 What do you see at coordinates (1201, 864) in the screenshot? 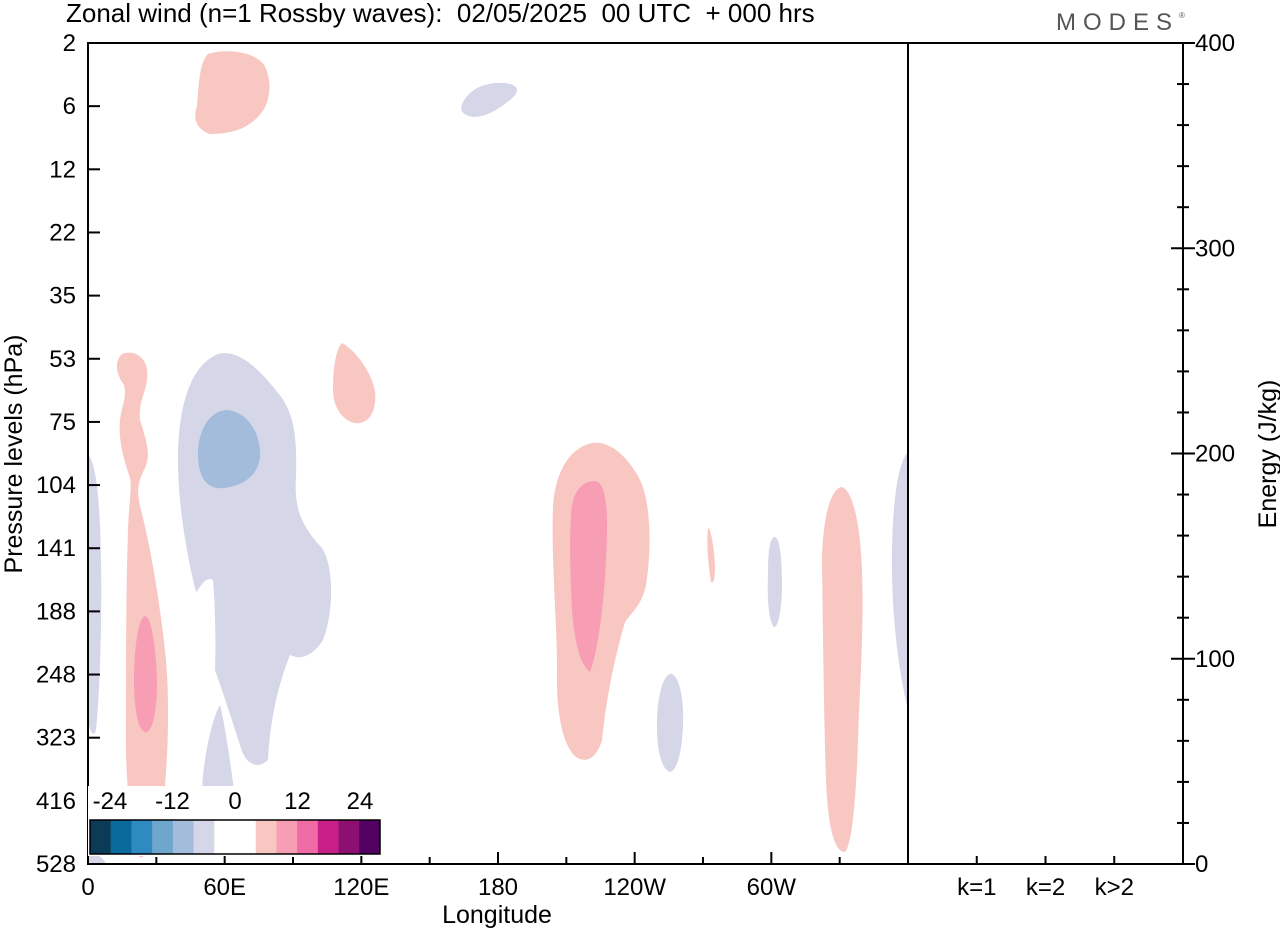
I see `energy-tick-label: 0` at bounding box center [1201, 864].